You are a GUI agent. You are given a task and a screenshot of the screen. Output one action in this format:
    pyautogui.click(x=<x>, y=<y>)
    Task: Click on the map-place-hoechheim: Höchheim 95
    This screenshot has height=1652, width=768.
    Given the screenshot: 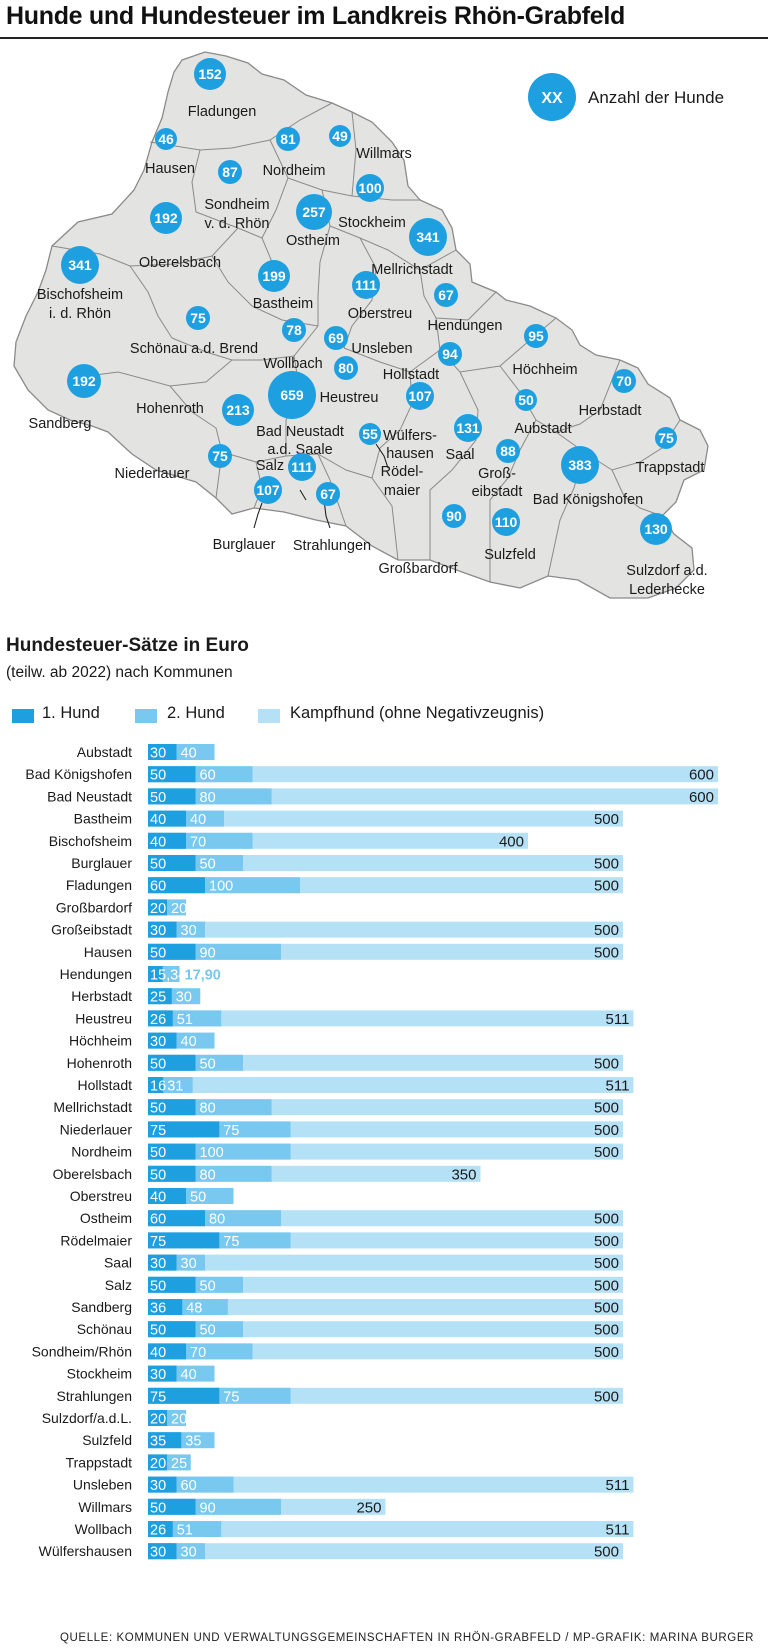 What is the action you would take?
    pyautogui.click(x=545, y=351)
    